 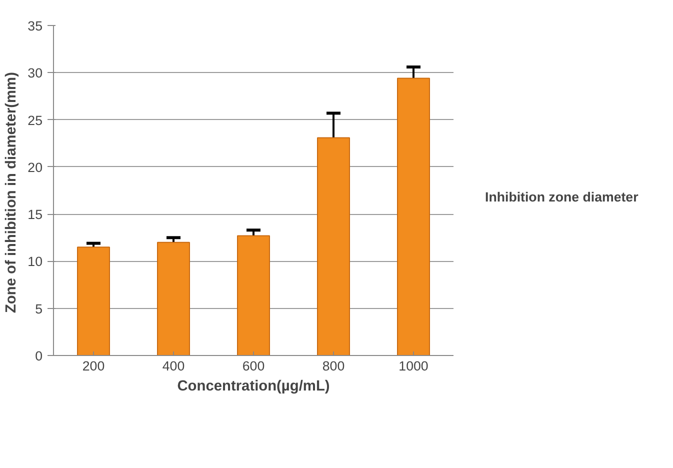 I want to click on y-tick-label: 20, so click(x=35, y=167).